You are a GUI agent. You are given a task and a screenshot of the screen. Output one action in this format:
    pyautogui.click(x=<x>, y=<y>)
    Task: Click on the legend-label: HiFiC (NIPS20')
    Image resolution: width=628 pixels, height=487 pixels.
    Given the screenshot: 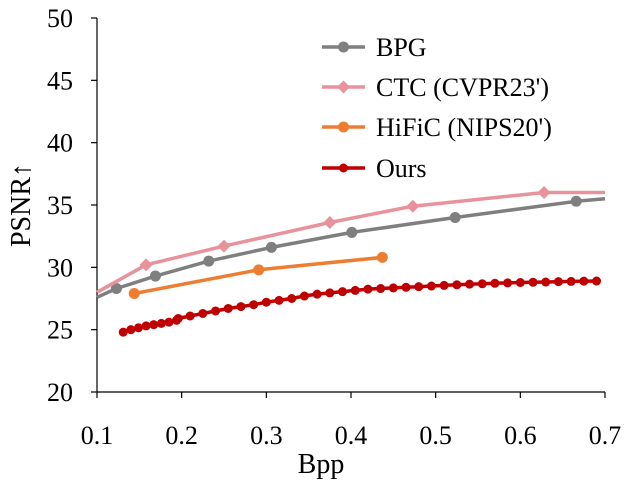 What is the action you would take?
    pyautogui.click(x=464, y=127)
    